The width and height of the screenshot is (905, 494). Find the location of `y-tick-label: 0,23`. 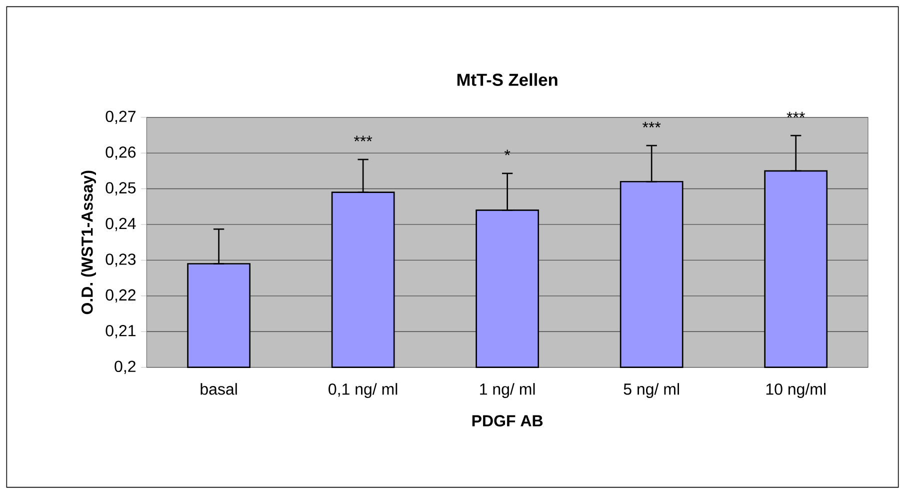

y-tick-label: 0,23 is located at coordinates (121, 260).